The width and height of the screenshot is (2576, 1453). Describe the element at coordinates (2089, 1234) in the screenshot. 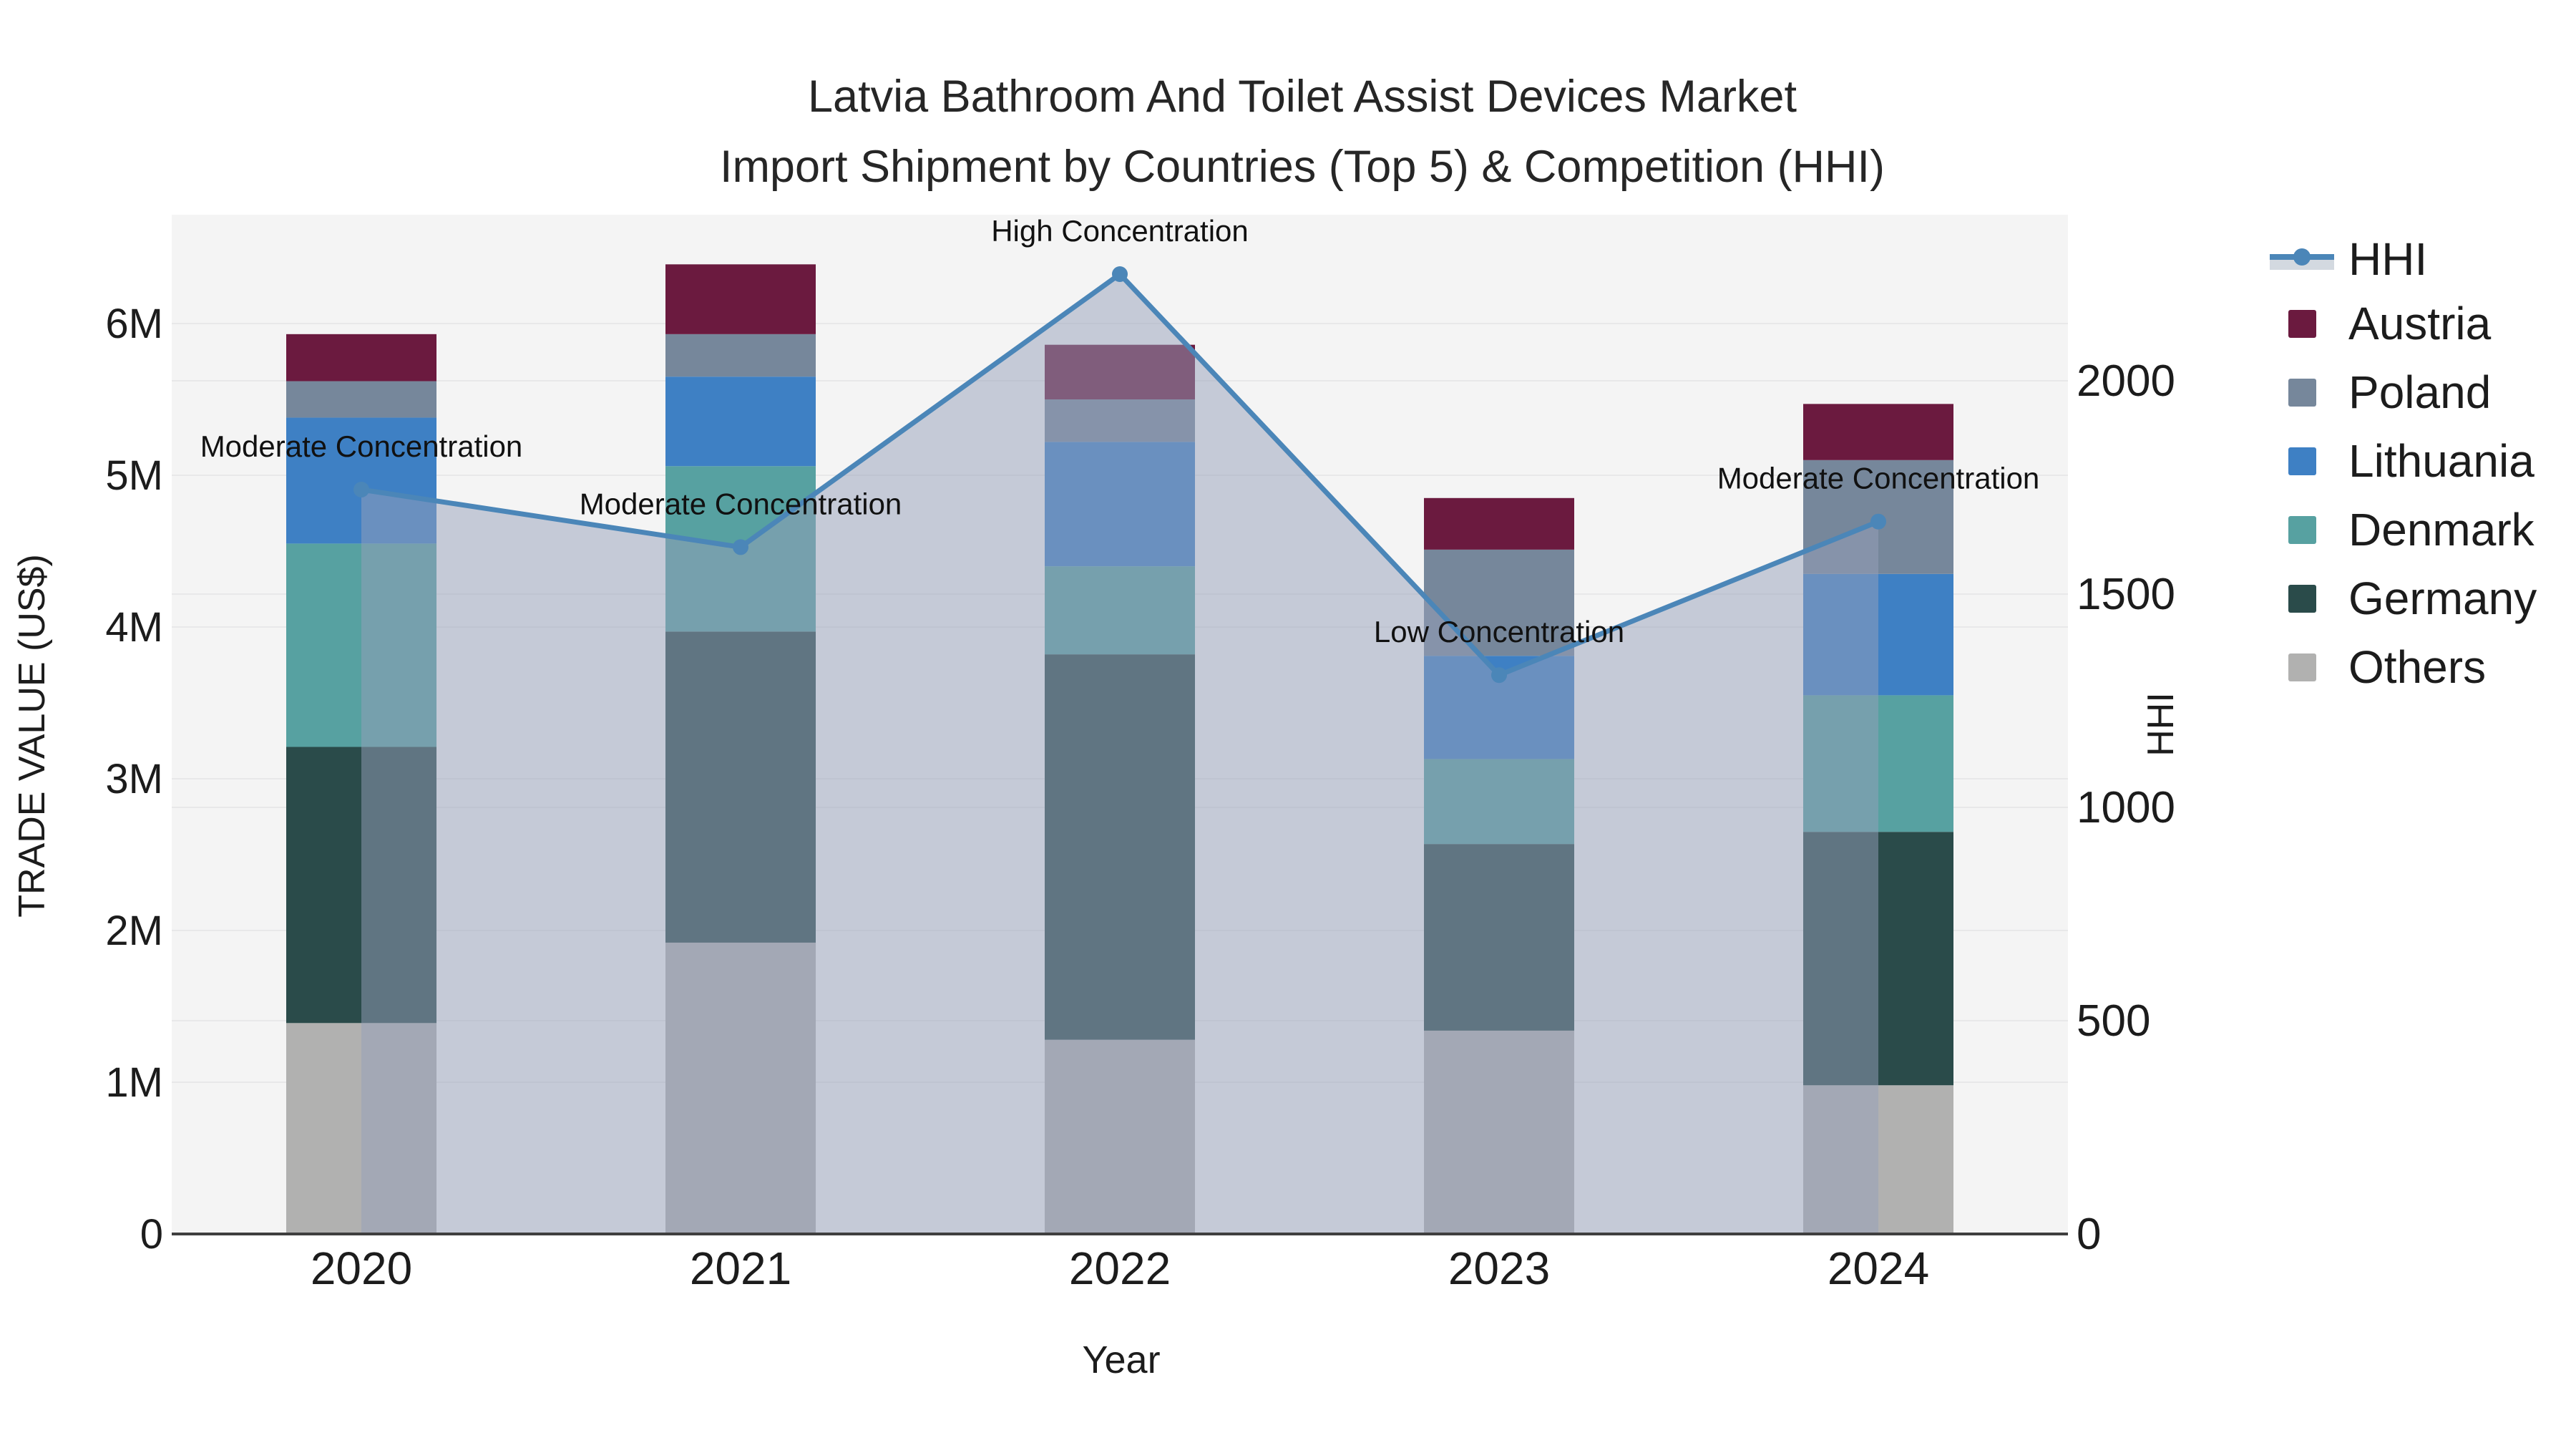

I see `y-right-tick-0: 0` at that location.